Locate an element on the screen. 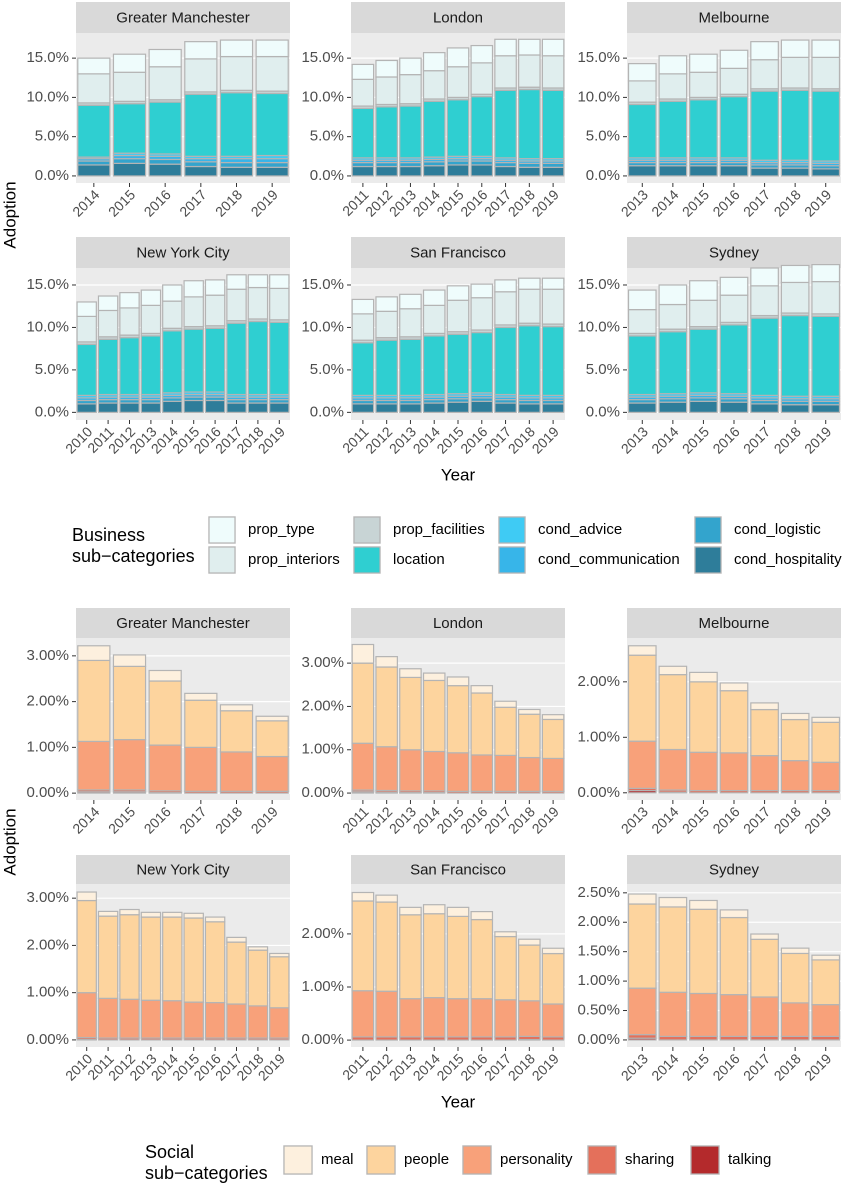 The height and width of the screenshot is (1185, 849). legend-label: talking is located at coordinates (749, 1159).